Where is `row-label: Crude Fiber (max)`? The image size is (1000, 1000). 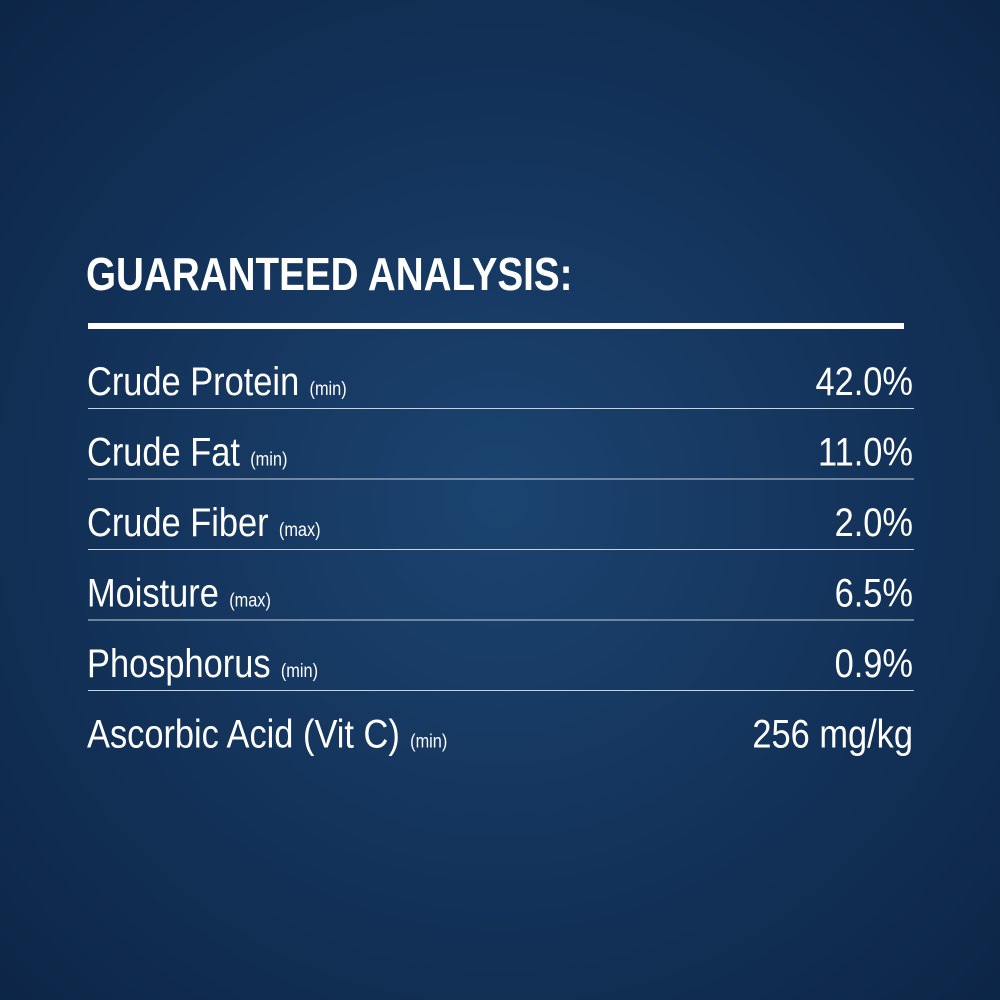
row-label: Crude Fiber (max) is located at coordinates (204, 522).